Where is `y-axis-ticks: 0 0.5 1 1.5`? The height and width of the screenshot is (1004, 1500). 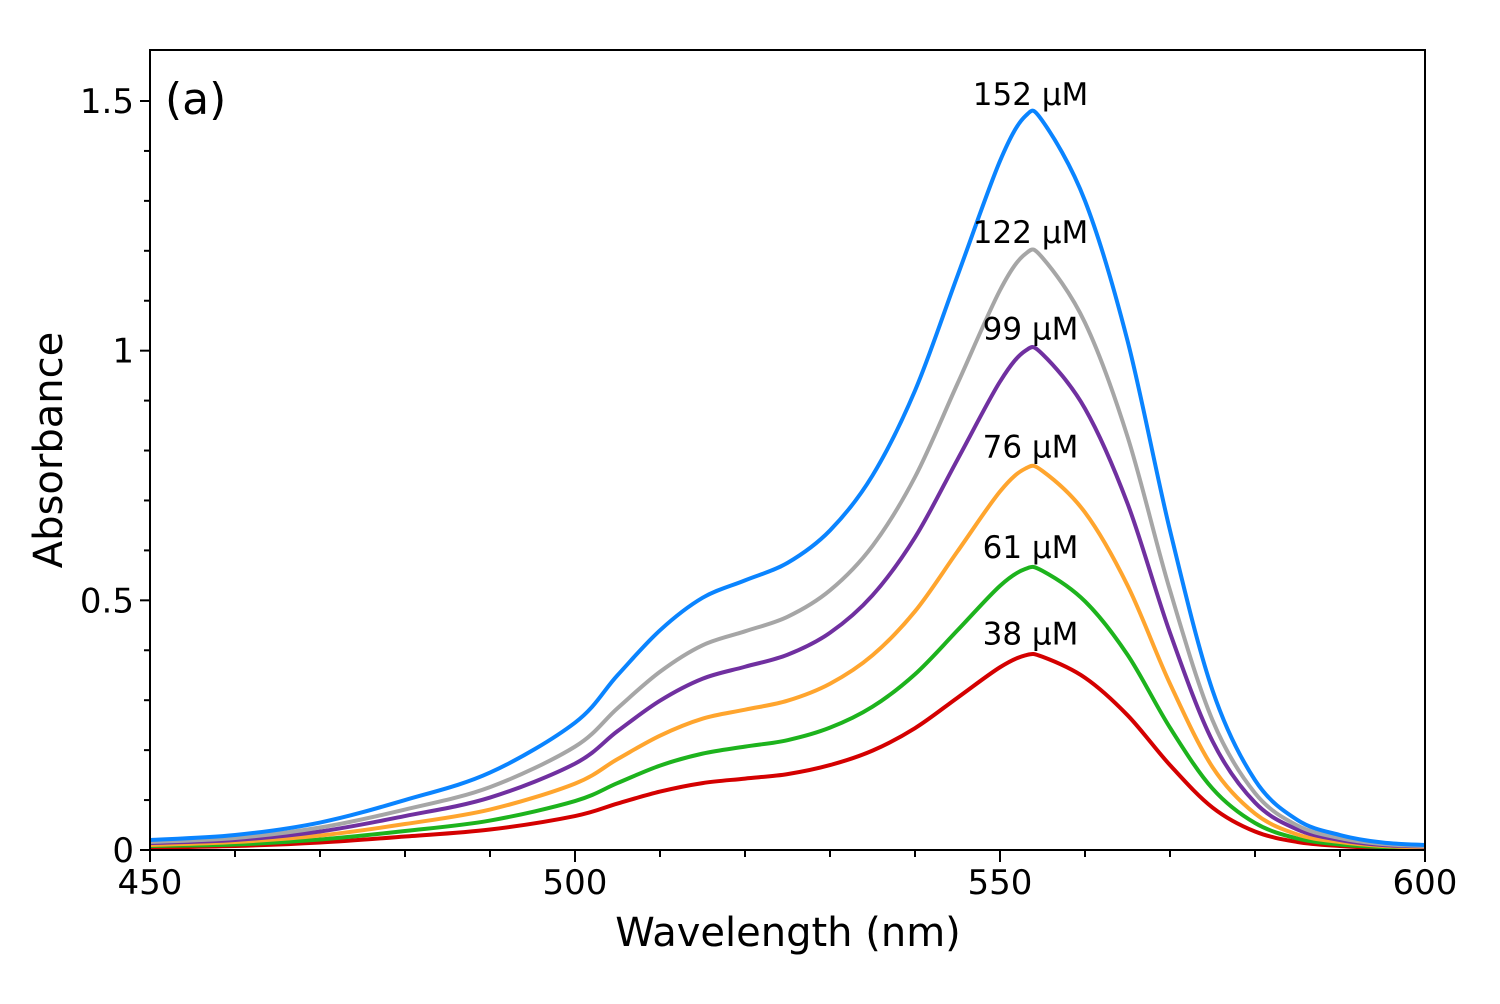 y-axis-ticks: 0 0.5 1 1.5 is located at coordinates (115, 476).